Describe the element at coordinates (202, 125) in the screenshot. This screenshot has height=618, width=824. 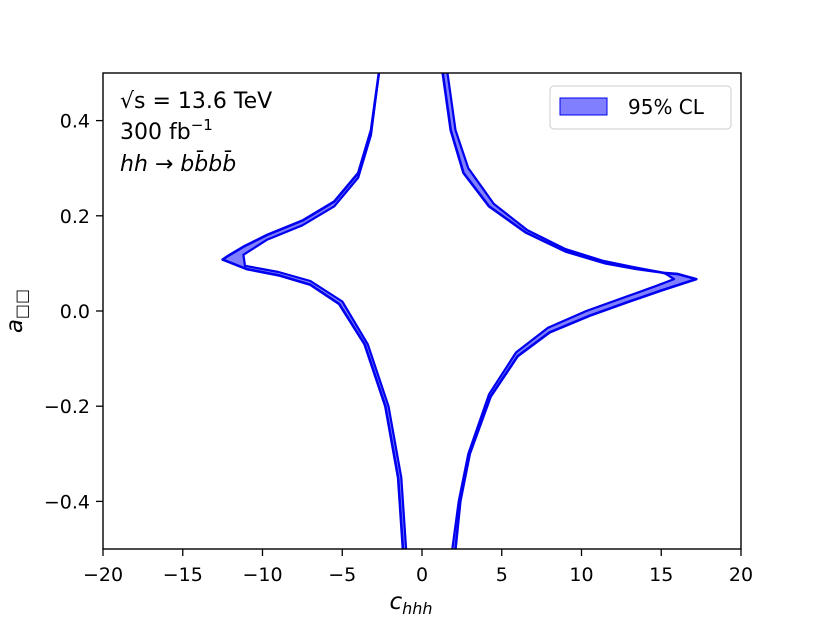
I see `annotation-luminosity-exponent: −1` at that location.